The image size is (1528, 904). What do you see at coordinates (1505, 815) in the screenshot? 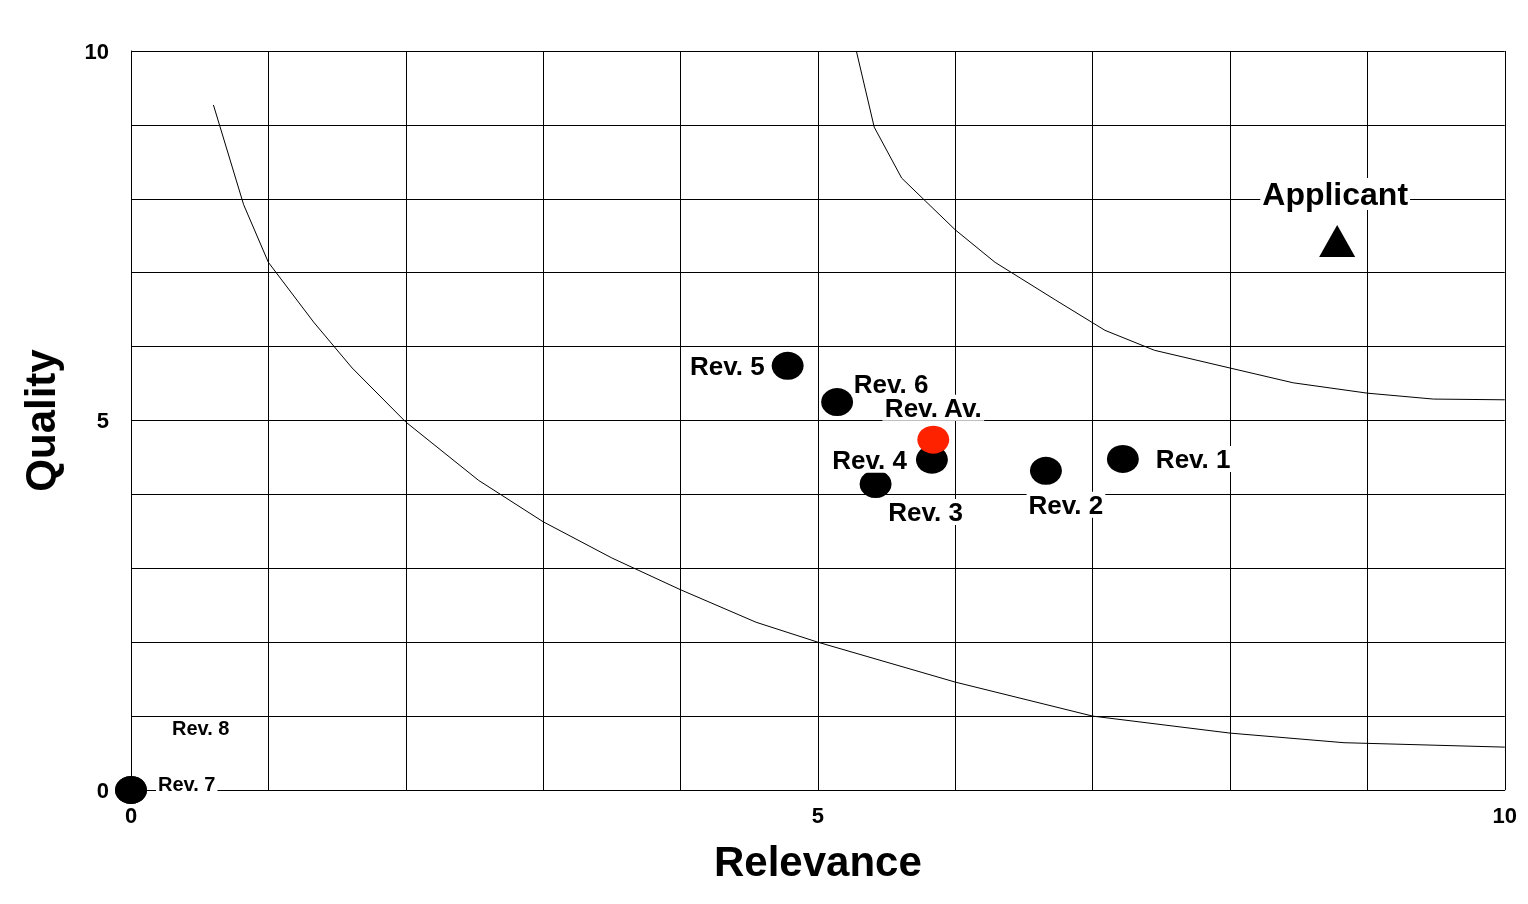
I see `x-tick-label: 10` at bounding box center [1505, 815].